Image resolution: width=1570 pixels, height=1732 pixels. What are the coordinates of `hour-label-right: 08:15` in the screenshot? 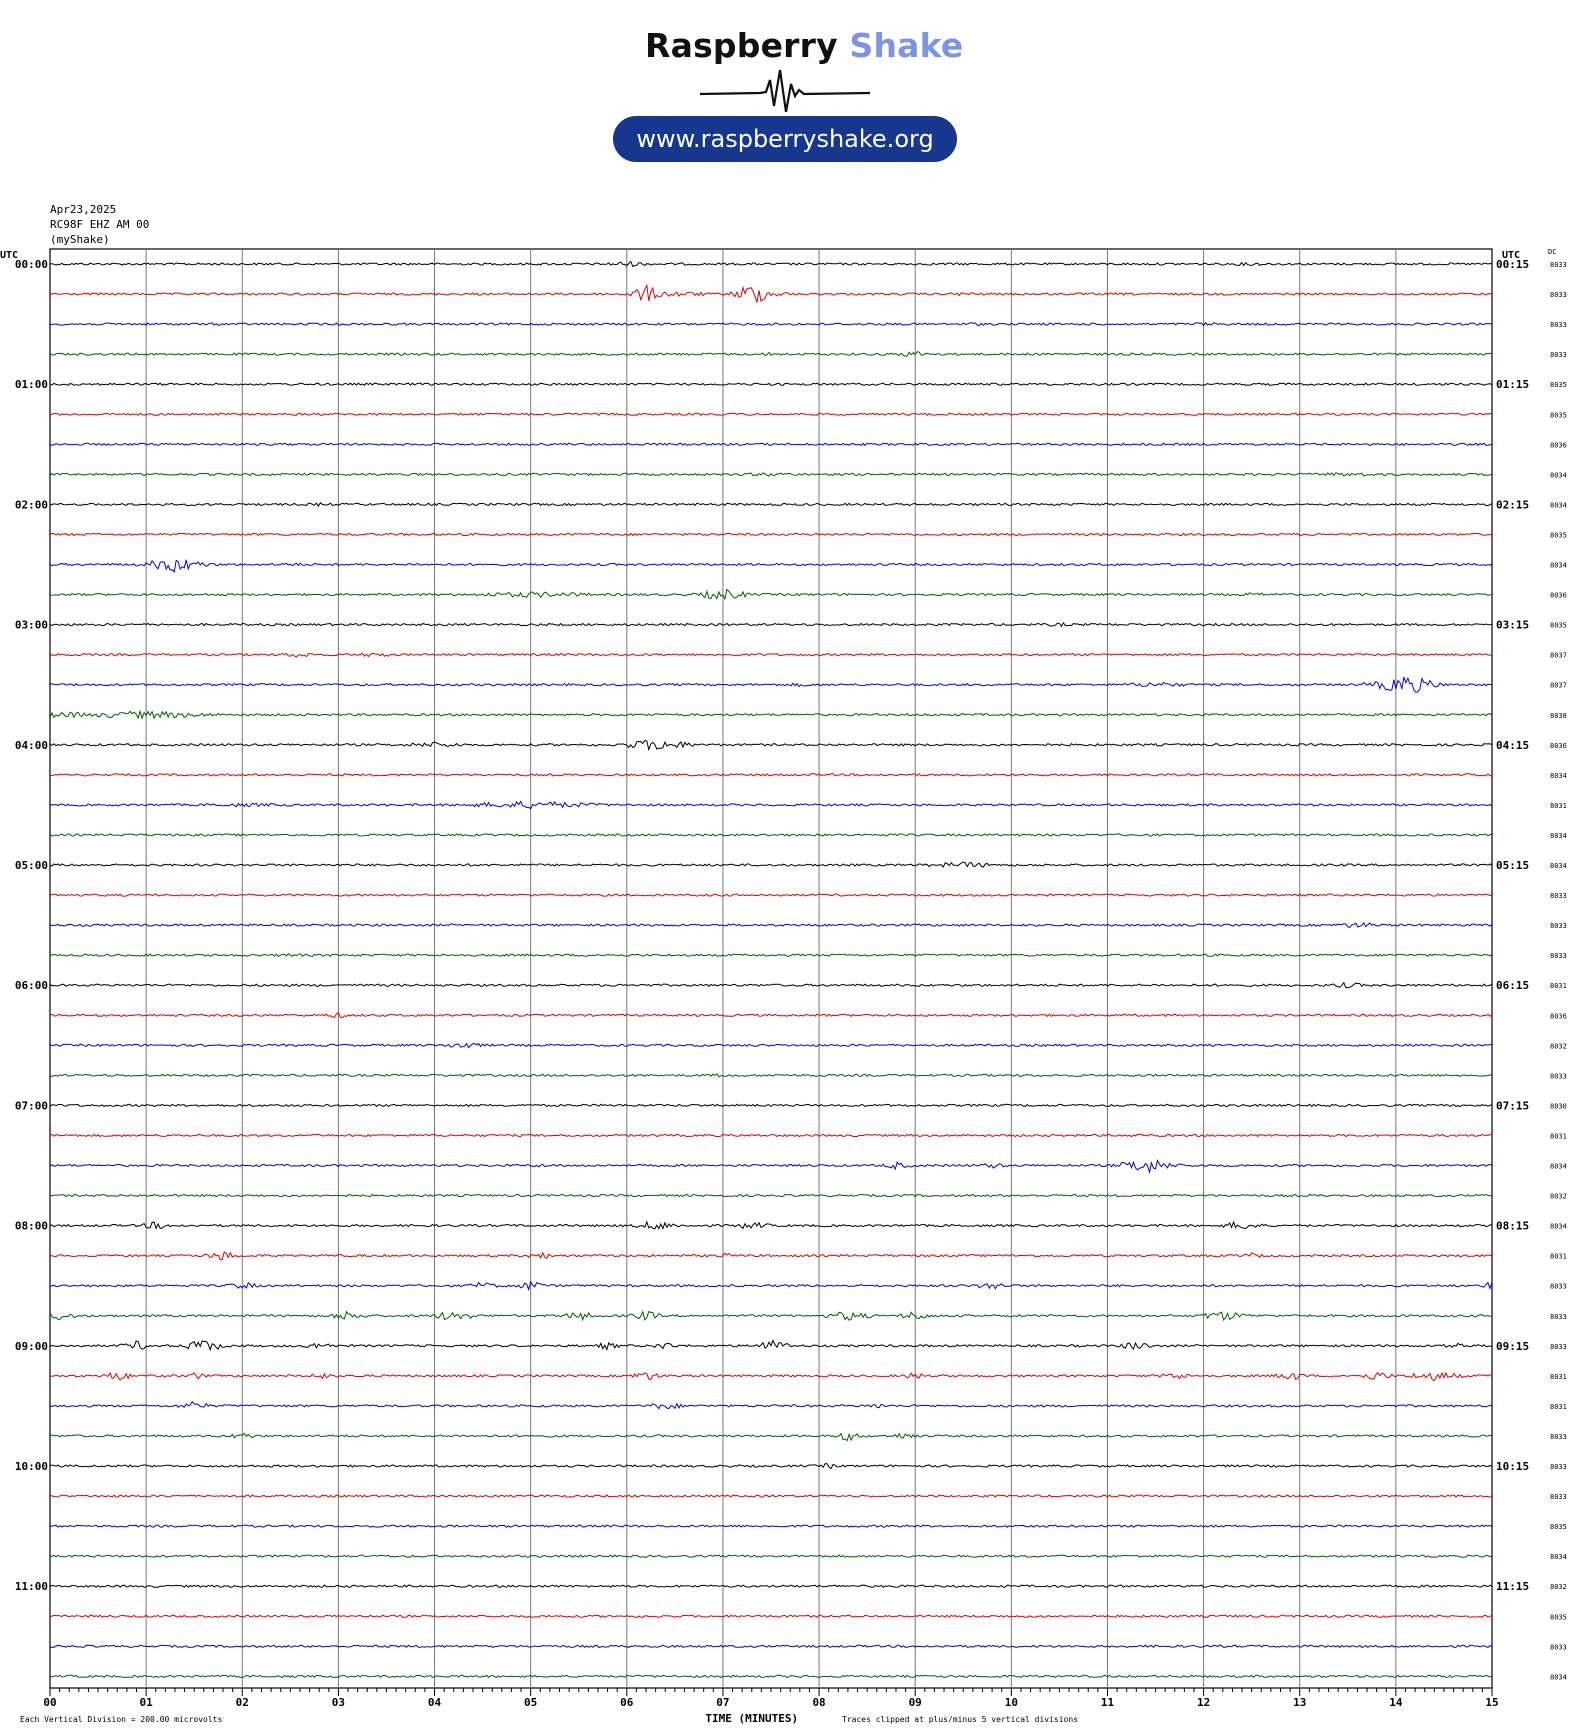 It's located at (1512, 1226).